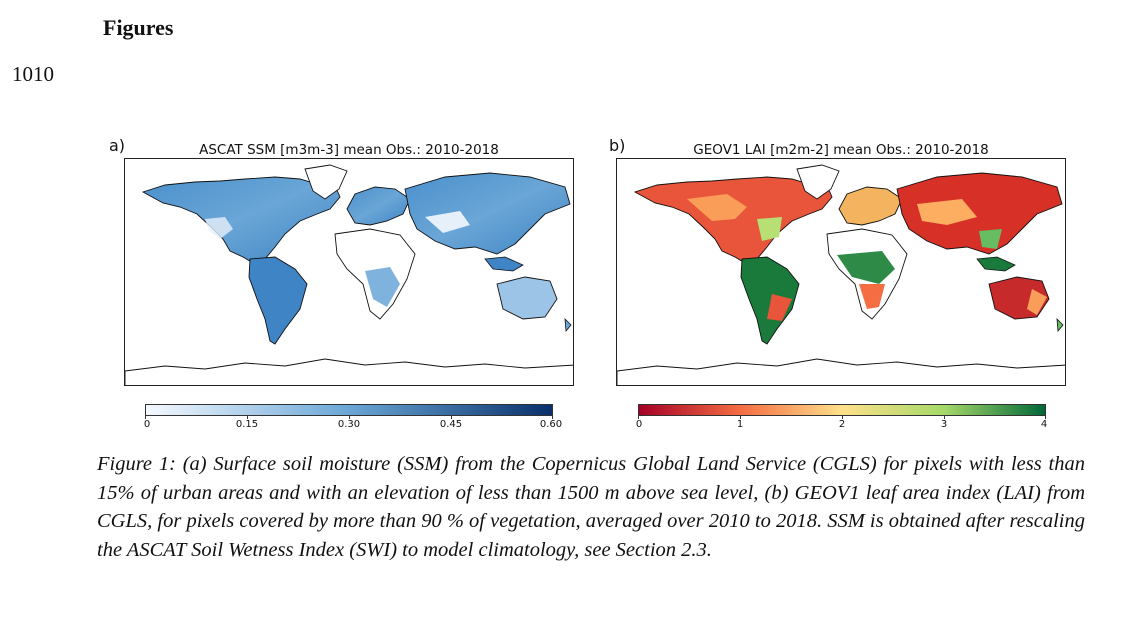 Image resolution: width=1136 pixels, height=640 pixels. What do you see at coordinates (841, 272) in the screenshot?
I see `world-map-leaf-area-index` at bounding box center [841, 272].